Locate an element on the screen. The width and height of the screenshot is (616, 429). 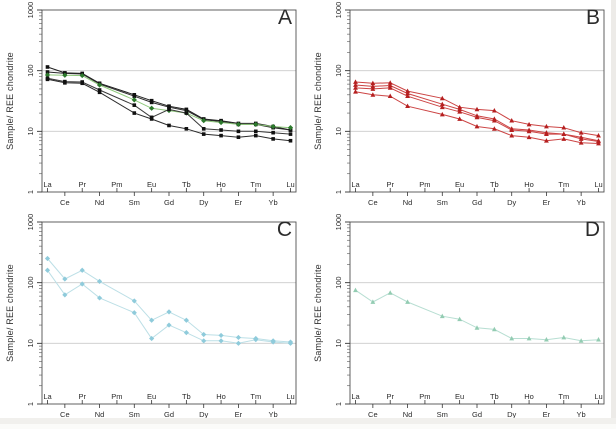
y-tick-label: 100 is located at coordinates (30, 70).